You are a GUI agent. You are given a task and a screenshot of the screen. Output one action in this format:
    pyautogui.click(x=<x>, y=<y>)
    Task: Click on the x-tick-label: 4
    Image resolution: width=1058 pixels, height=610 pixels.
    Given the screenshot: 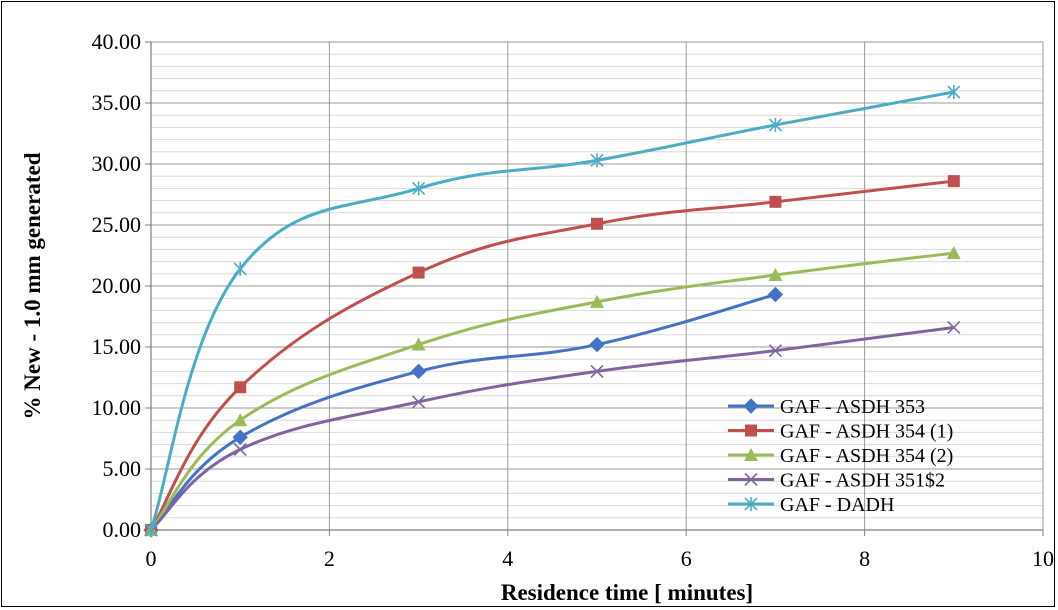 What is the action you would take?
    pyautogui.click(x=507, y=558)
    